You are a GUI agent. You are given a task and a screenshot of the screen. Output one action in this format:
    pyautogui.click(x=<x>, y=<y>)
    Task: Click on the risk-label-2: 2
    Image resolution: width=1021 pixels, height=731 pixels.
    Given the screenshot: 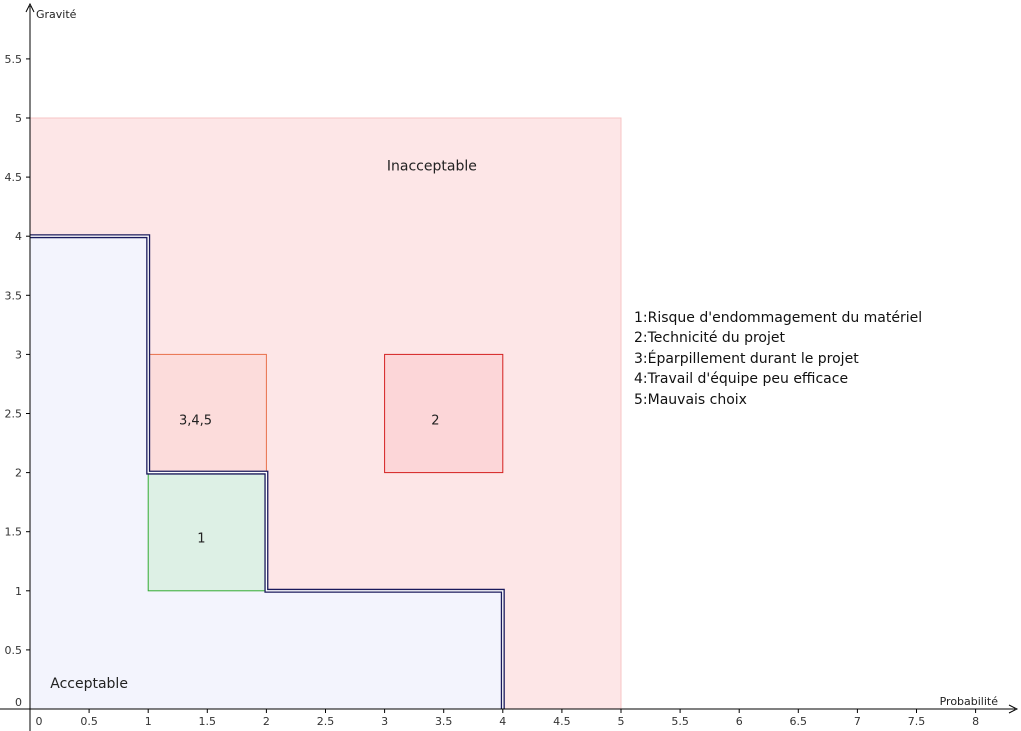 What is the action you would take?
    pyautogui.click(x=435, y=420)
    